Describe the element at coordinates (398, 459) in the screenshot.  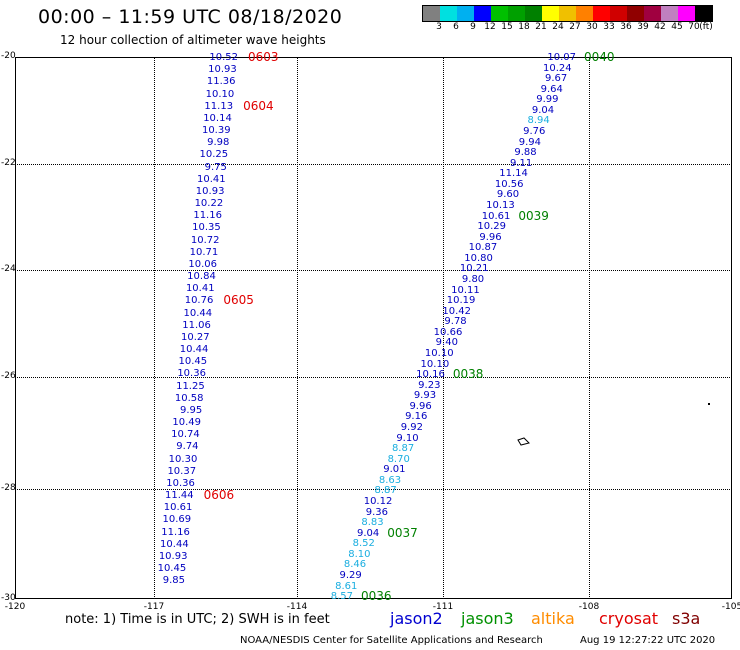
I see `wave-height-value: 8.70` at that location.